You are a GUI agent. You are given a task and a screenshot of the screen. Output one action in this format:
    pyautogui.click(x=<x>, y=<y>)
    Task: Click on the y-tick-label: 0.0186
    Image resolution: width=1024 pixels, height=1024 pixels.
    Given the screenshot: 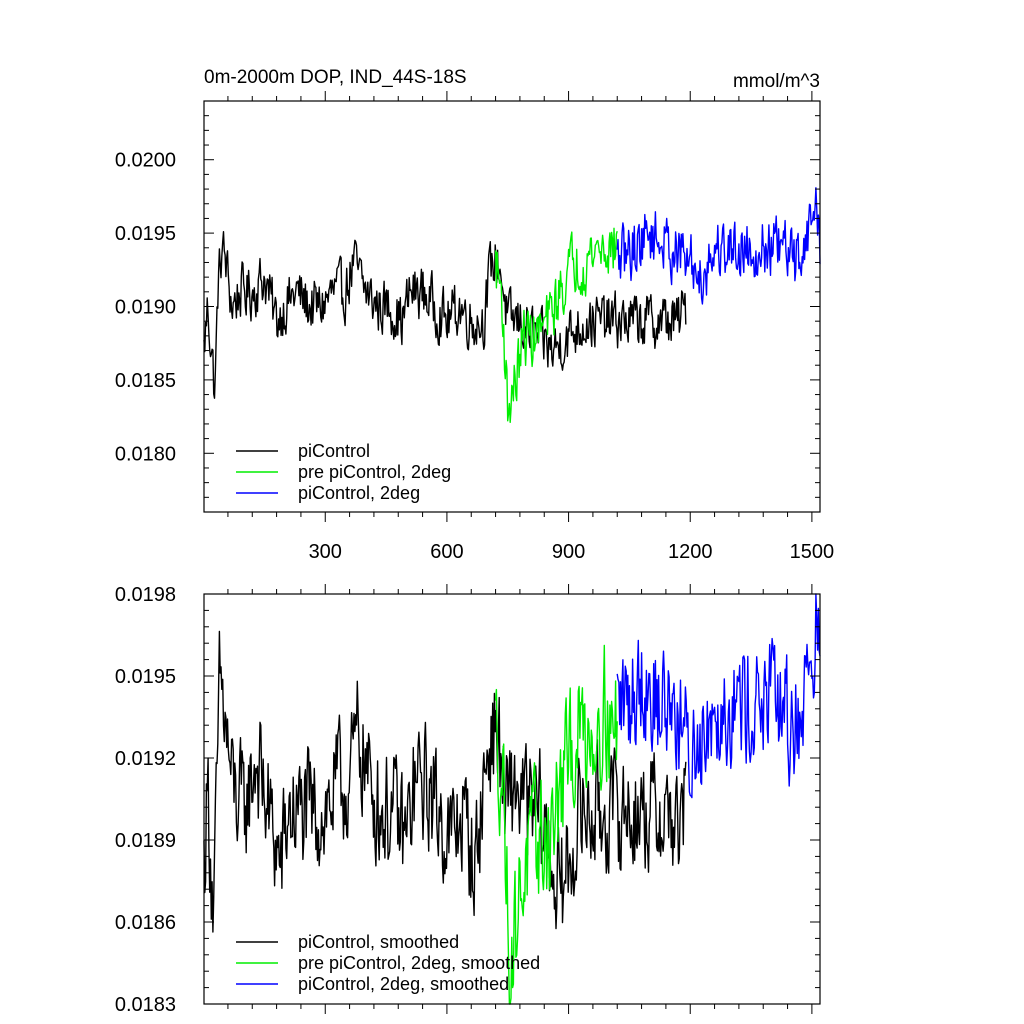 What is the action you would take?
    pyautogui.click(x=145, y=923)
    